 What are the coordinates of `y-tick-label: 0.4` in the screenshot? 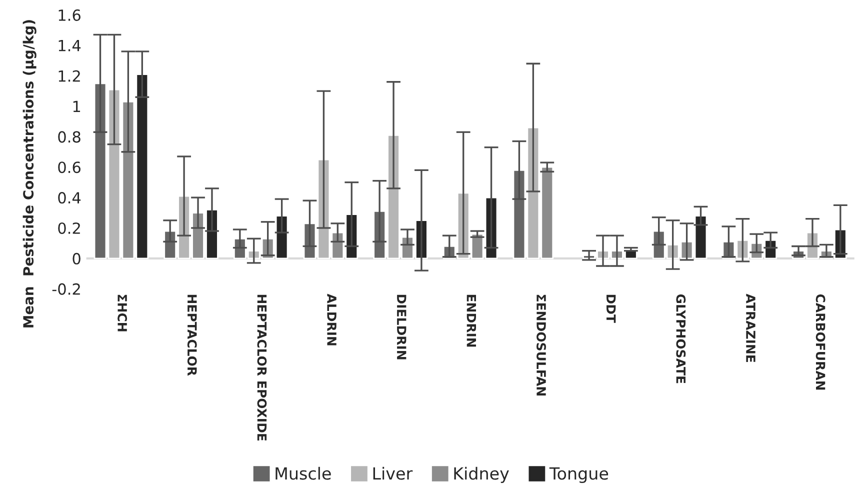 It's located at (69, 198).